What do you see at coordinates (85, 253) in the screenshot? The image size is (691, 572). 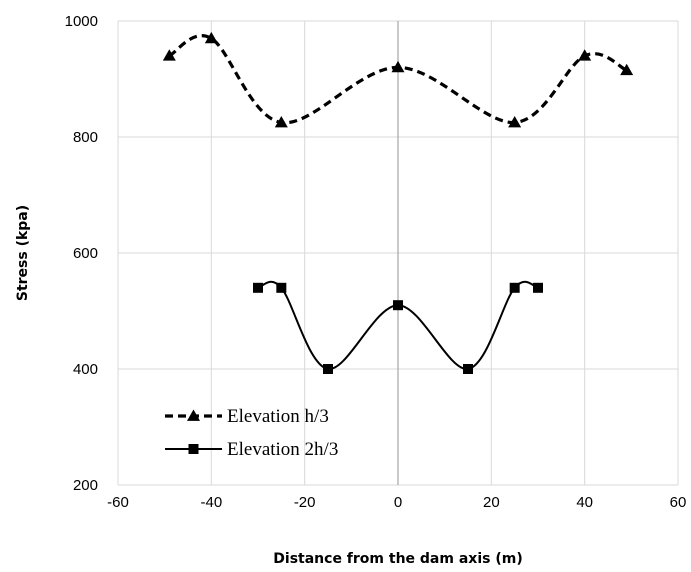 I see `y-tick-label: 600` at bounding box center [85, 253].